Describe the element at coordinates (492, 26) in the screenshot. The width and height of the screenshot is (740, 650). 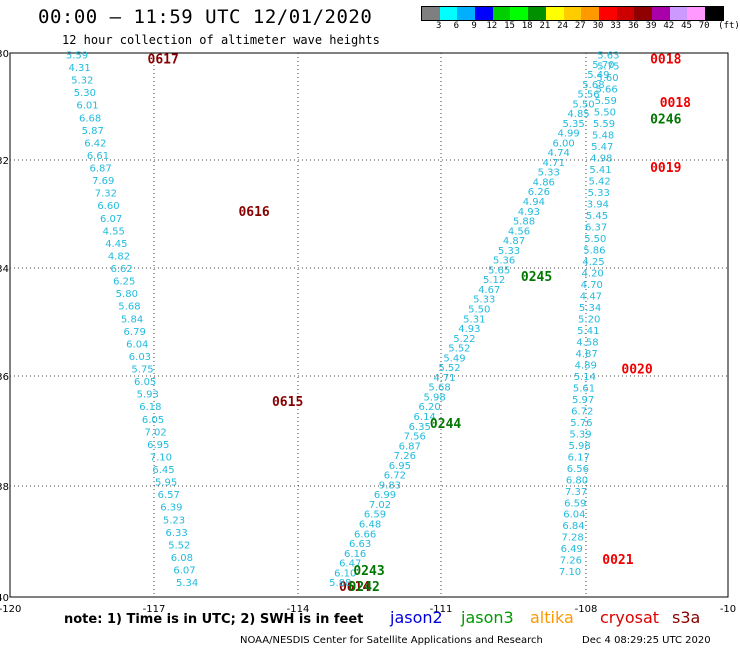
I see `colorbar-label: 12` at that location.